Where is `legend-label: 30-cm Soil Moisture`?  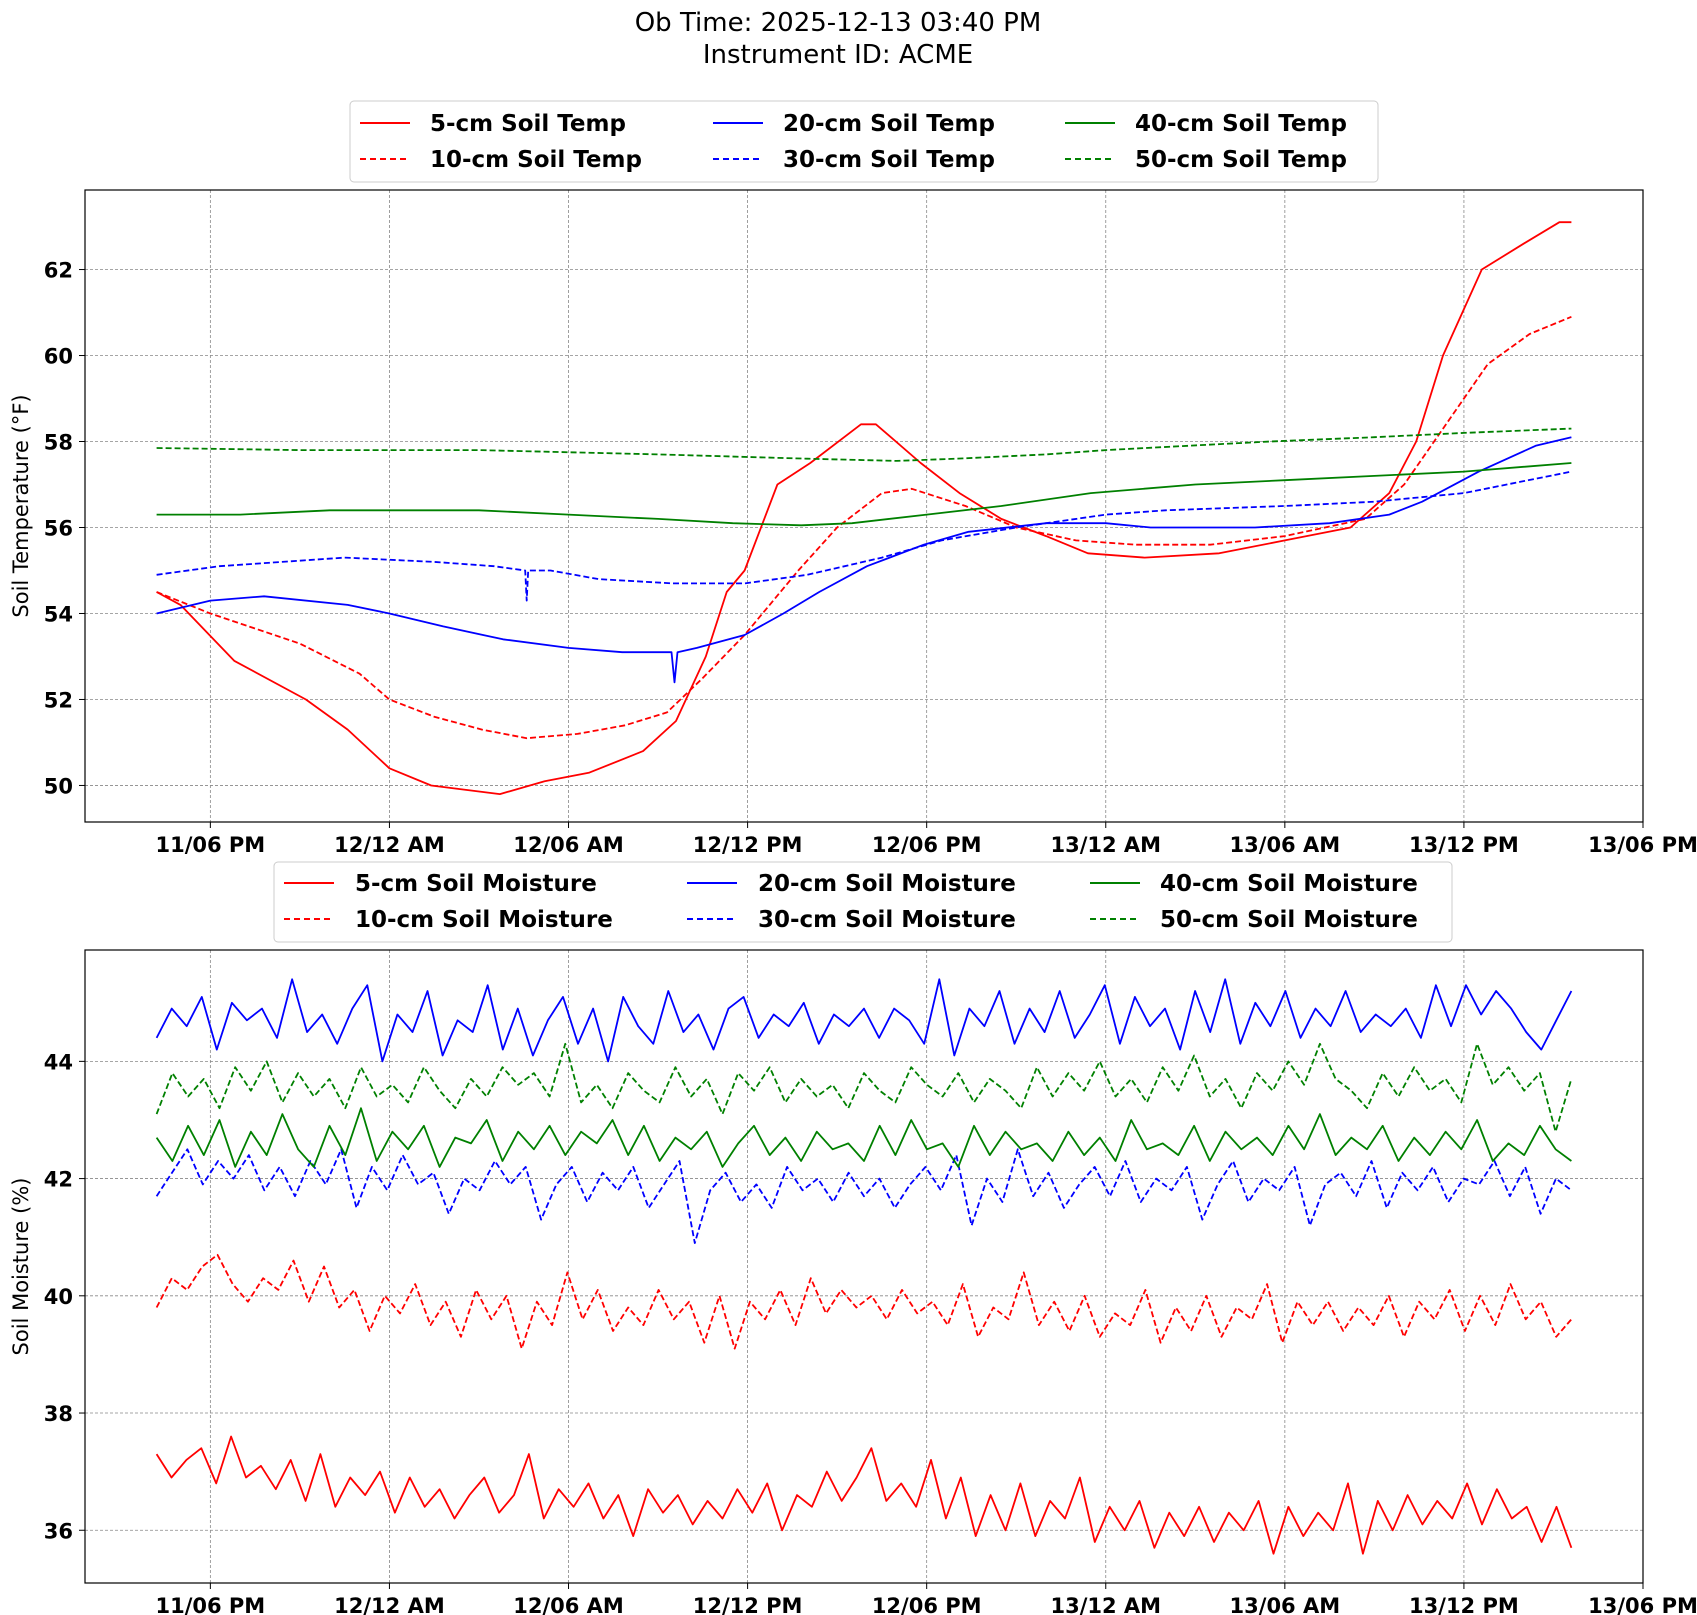
legend-label: 30-cm Soil Moisture is located at coordinates (887, 920).